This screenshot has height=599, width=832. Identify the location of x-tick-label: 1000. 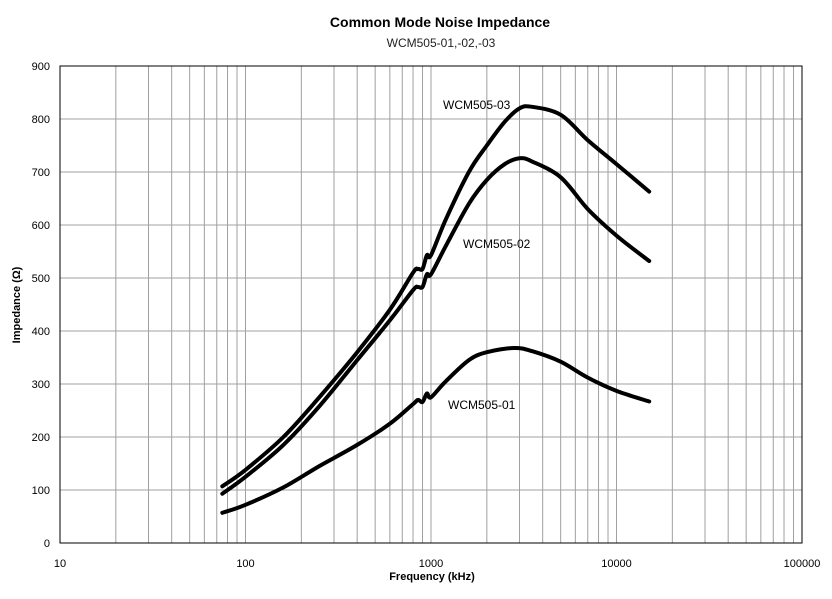
(431, 564).